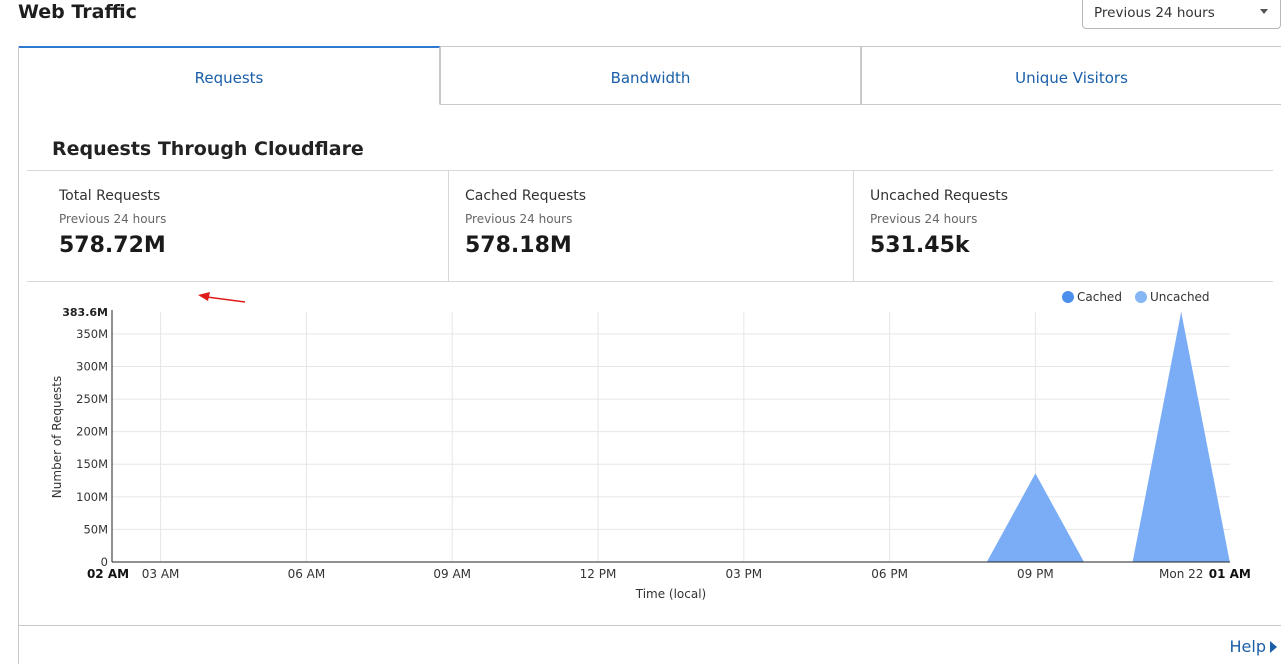 Image resolution: width=1281 pixels, height=664 pixels. What do you see at coordinates (1180, 297) in the screenshot?
I see `legend-label: Uncached` at bounding box center [1180, 297].